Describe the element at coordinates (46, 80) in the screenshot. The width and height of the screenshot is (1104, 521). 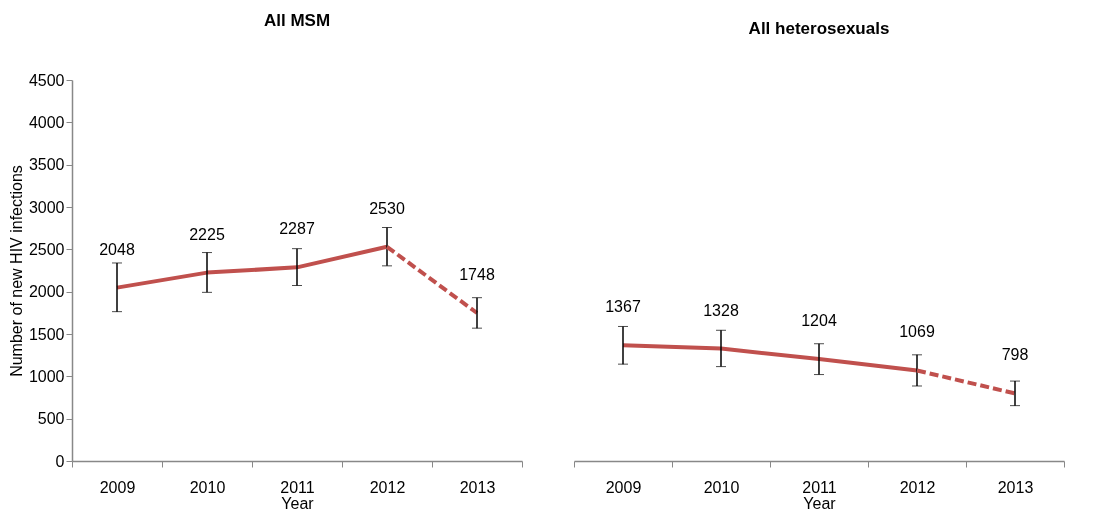
I see `y-tick-label: 4500` at that location.